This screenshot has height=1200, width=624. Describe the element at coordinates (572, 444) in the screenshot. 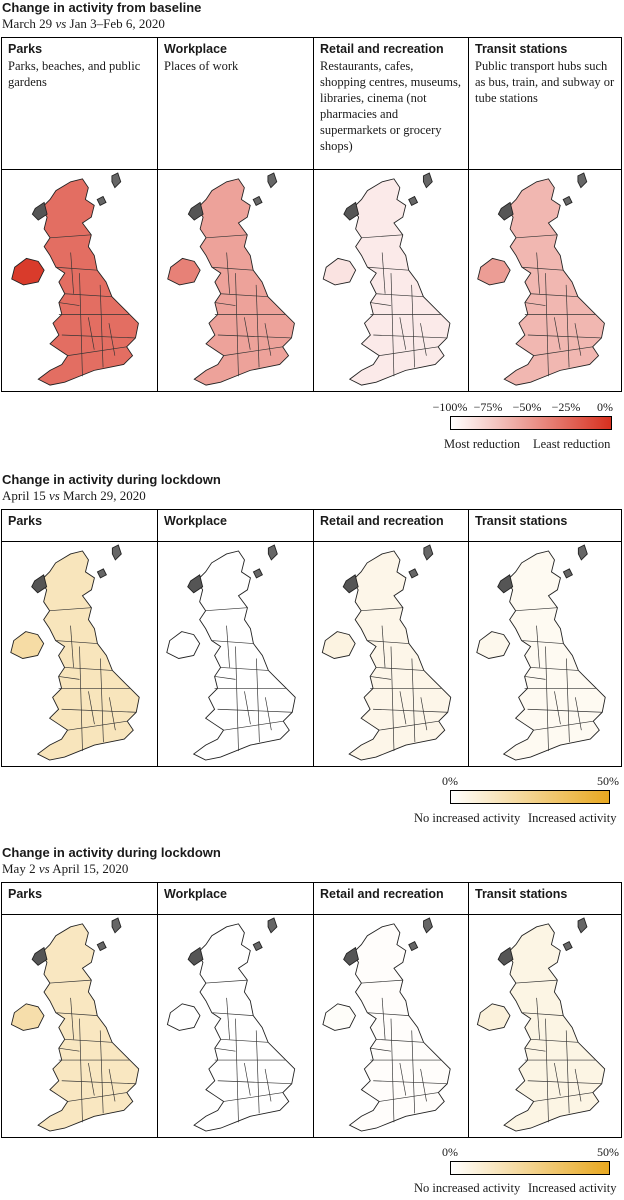

I see `legend-right-label: Least reduction` at that location.